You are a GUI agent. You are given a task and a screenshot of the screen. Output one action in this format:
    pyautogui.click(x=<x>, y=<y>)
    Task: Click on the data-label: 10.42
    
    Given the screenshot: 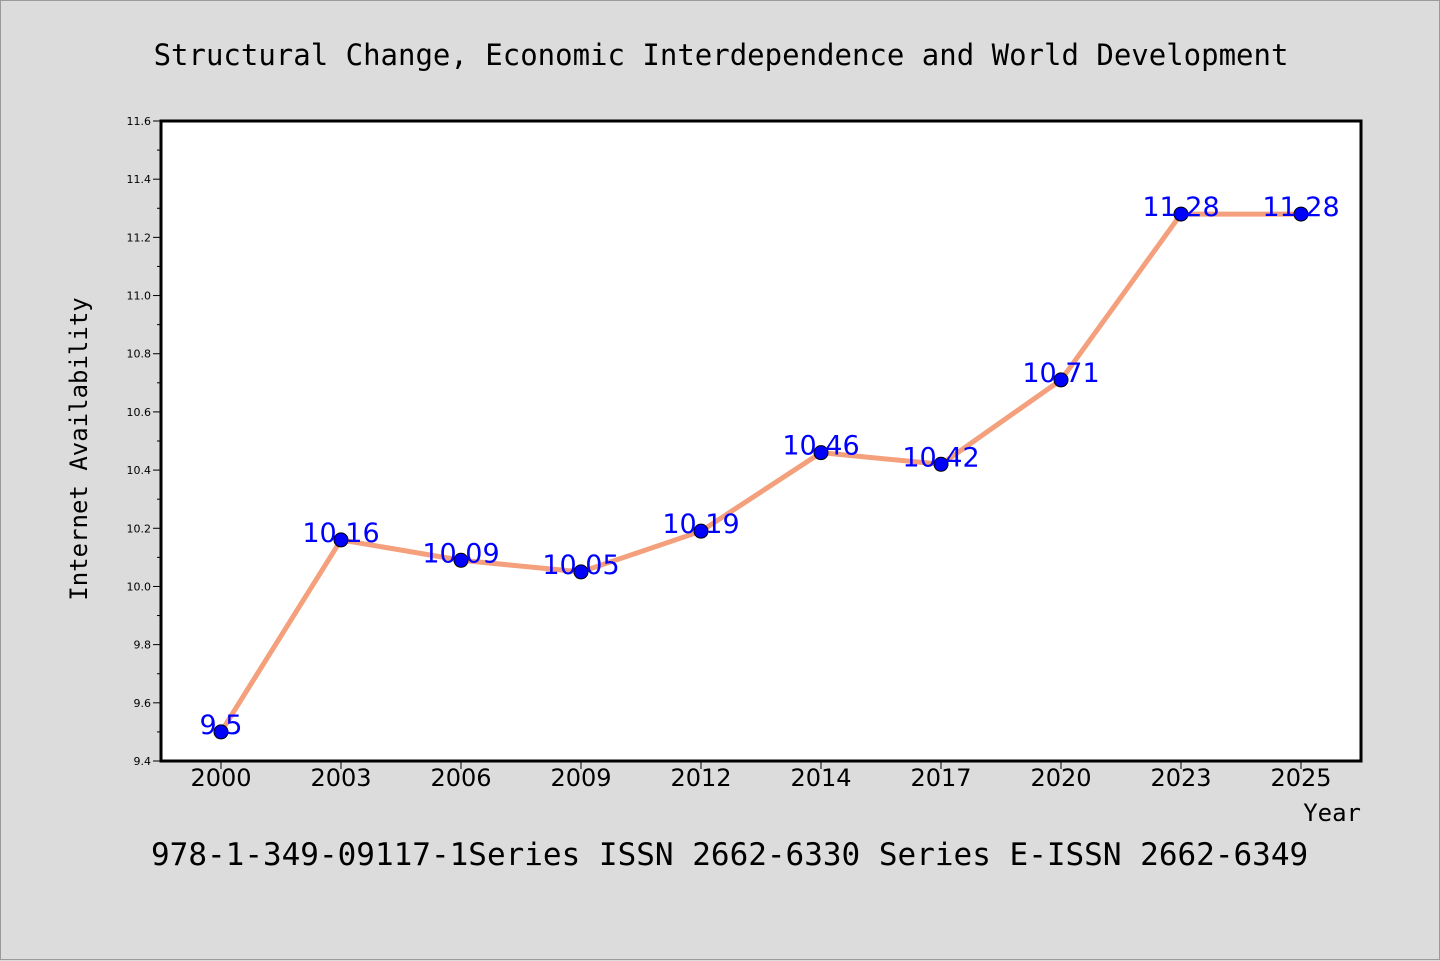 What is the action you would take?
    pyautogui.click(x=940, y=457)
    